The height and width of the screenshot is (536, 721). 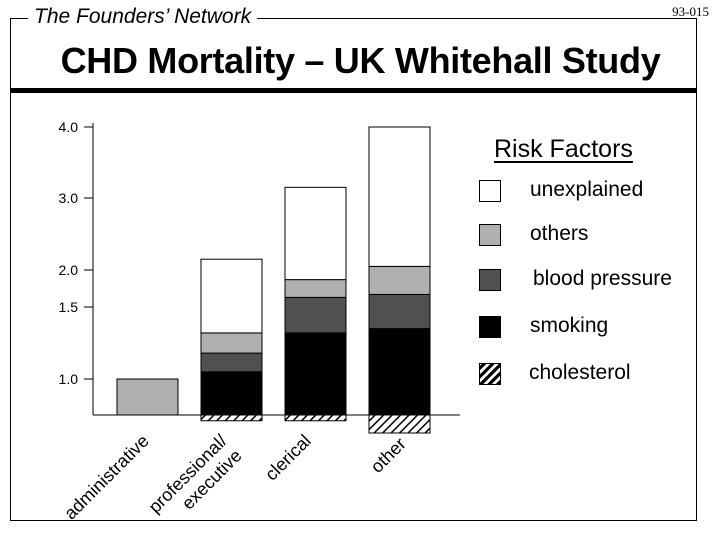 I want to click on y-tick-label: 4.0, so click(x=69, y=127).